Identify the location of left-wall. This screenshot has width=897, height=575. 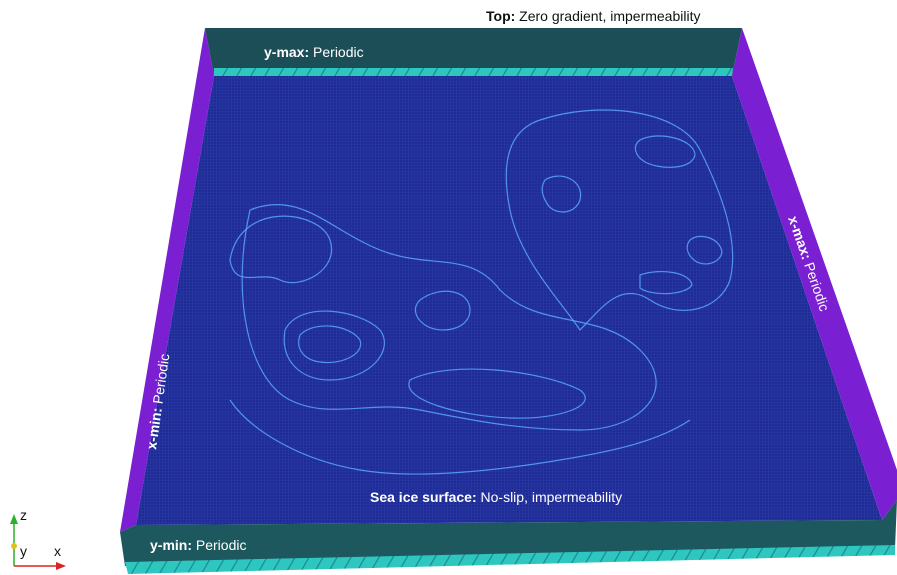
(167, 280).